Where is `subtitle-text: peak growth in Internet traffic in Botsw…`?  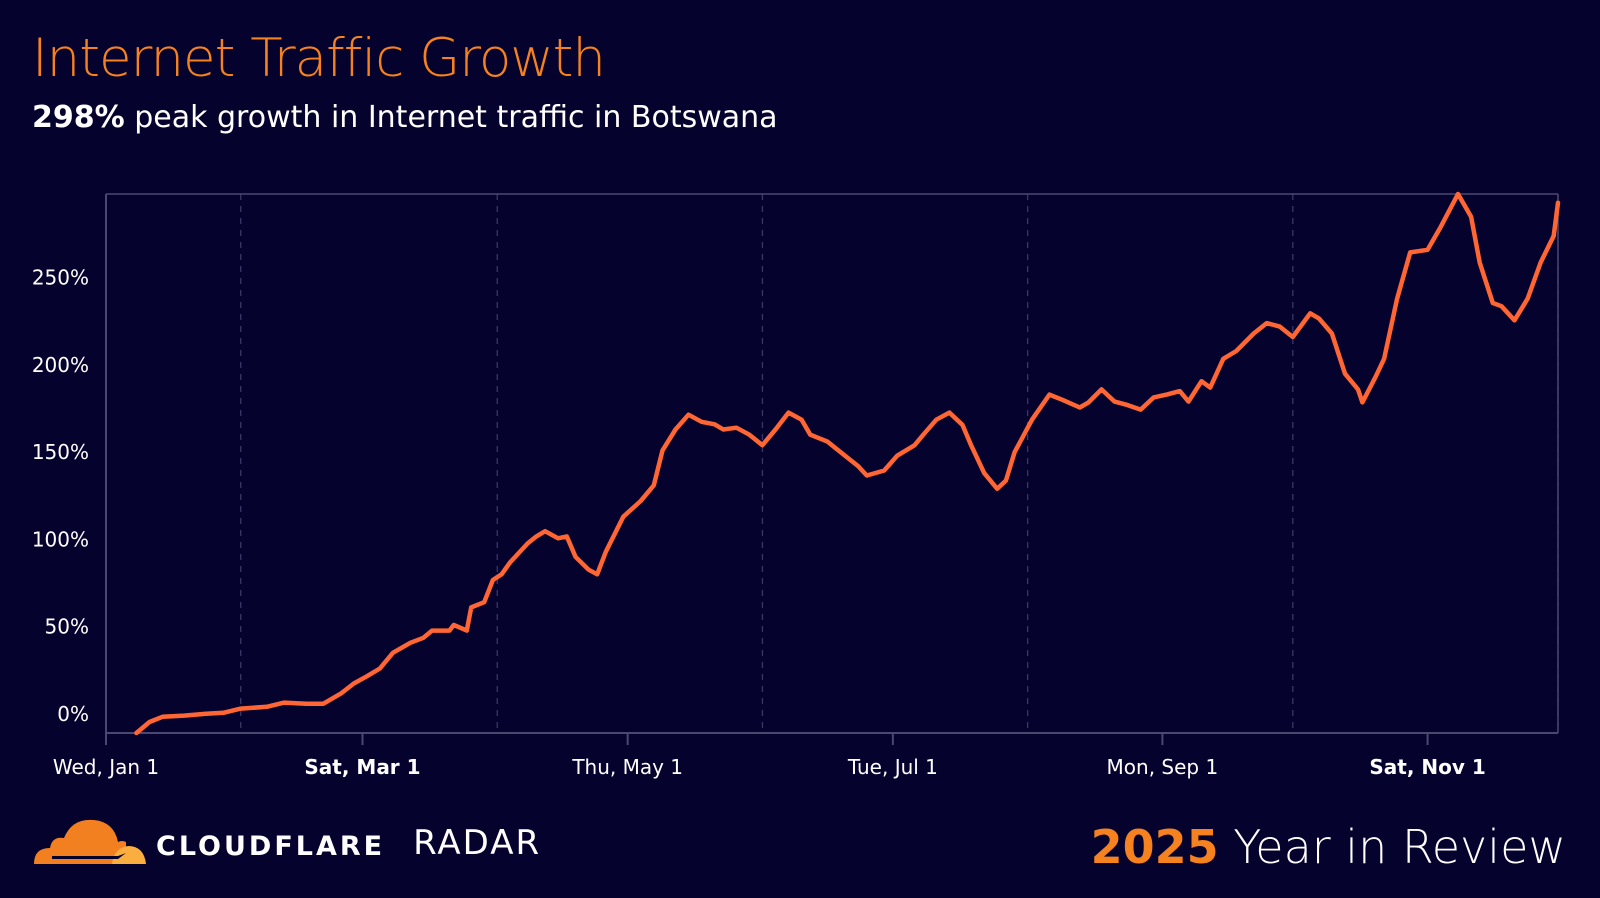 subtitle-text: peak growth in Internet traffic in Botsw… is located at coordinates (451, 117).